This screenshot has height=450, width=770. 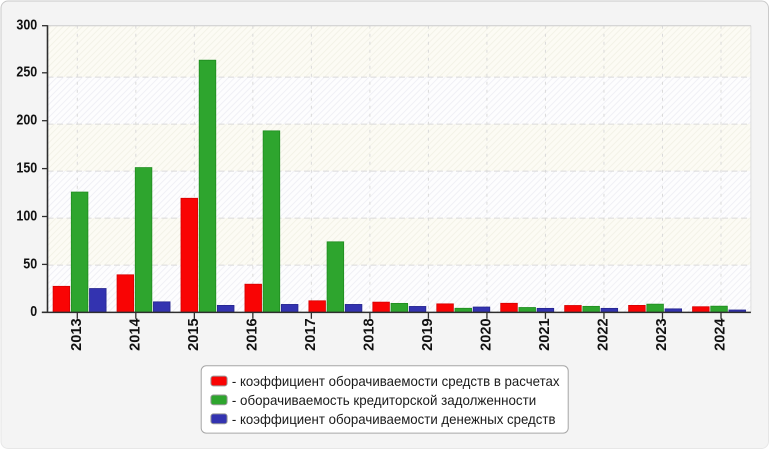 I want to click on svg-text: 2016, so click(x=251, y=334).